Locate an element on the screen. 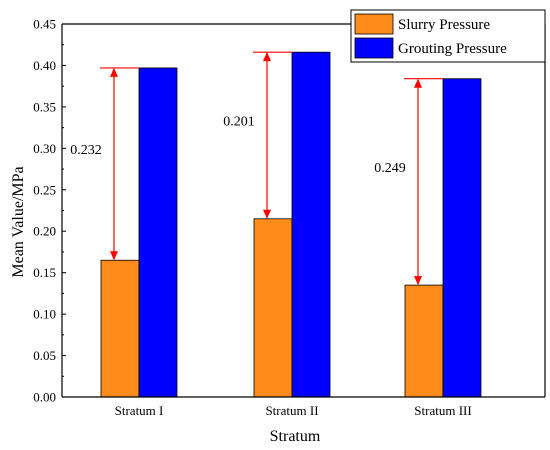 Image resolution: width=550 pixels, height=450 pixels. x-axis-title: Stratum is located at coordinates (295, 436).